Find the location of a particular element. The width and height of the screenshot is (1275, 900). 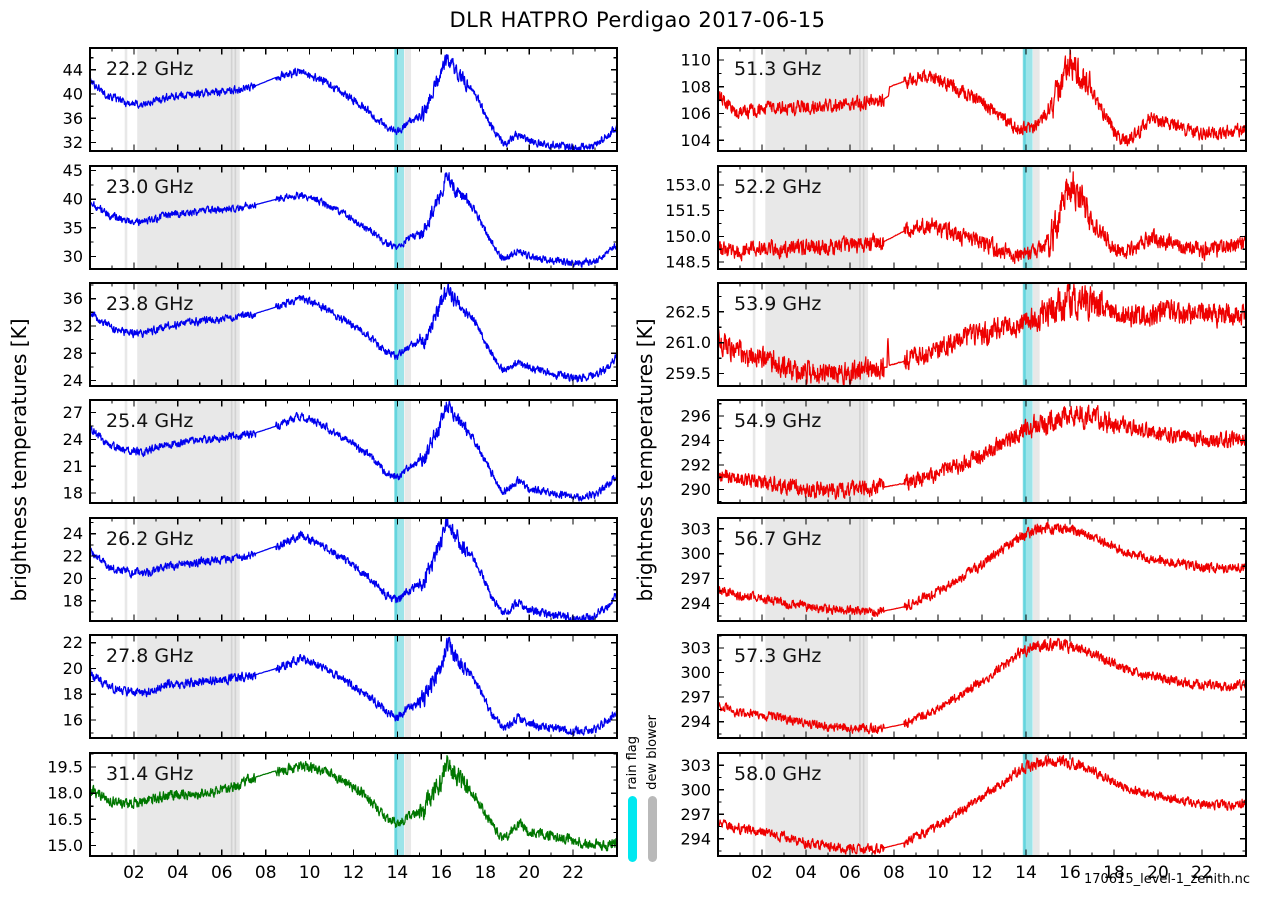

x-tick-label: 22 is located at coordinates (1202, 873).